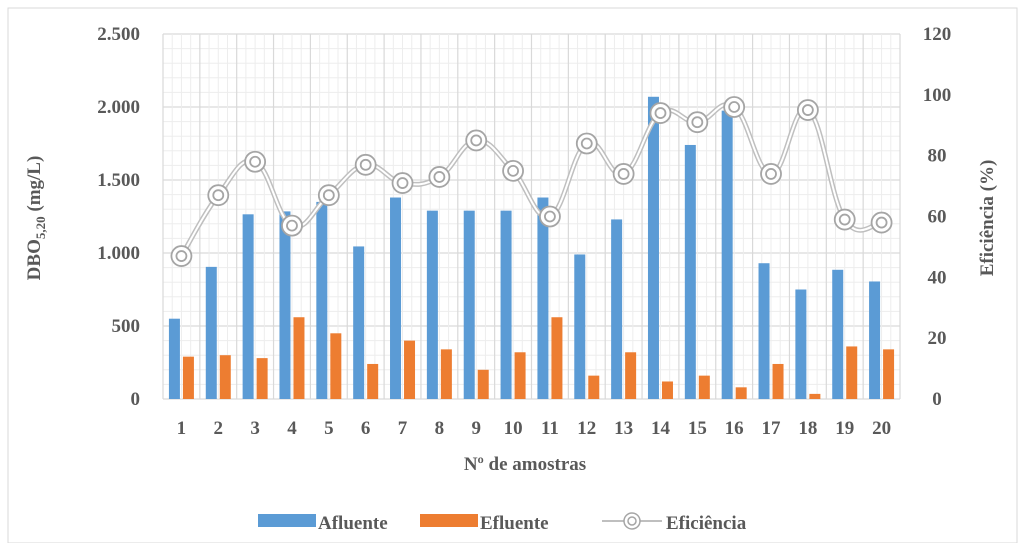 The image size is (1025, 543). Describe the element at coordinates (476, 428) in the screenshot. I see `x-tick-label: 9` at that location.